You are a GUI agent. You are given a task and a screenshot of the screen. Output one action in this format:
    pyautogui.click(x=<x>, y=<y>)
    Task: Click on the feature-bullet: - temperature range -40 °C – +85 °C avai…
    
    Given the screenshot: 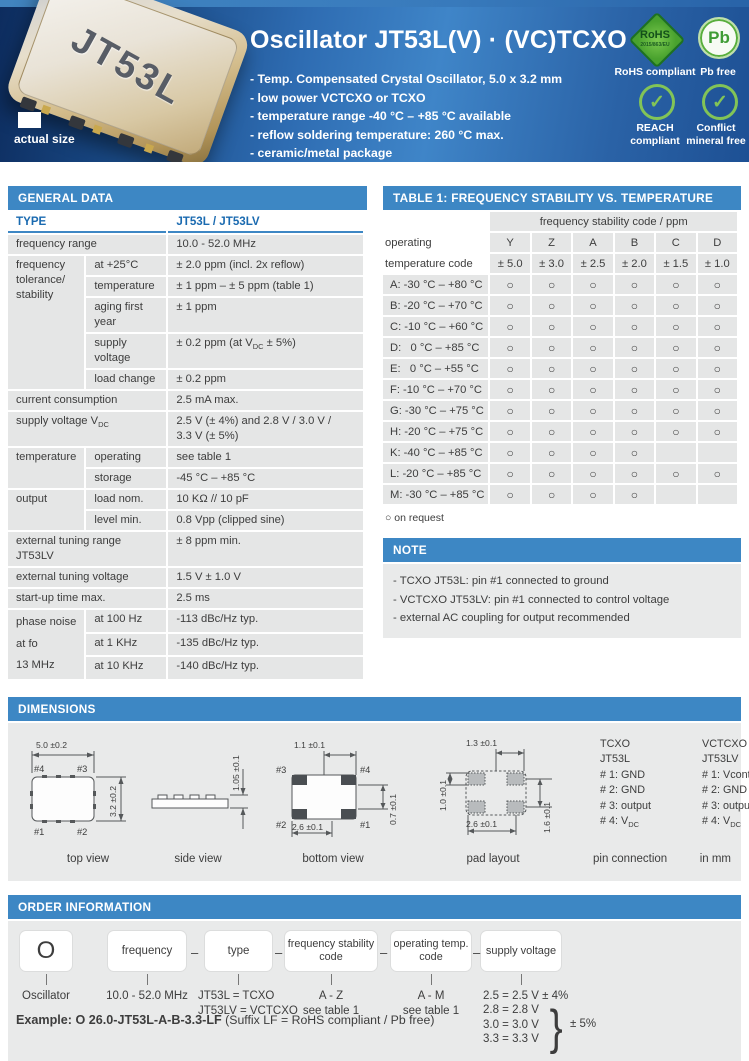 What is the action you would take?
    pyautogui.click(x=381, y=116)
    